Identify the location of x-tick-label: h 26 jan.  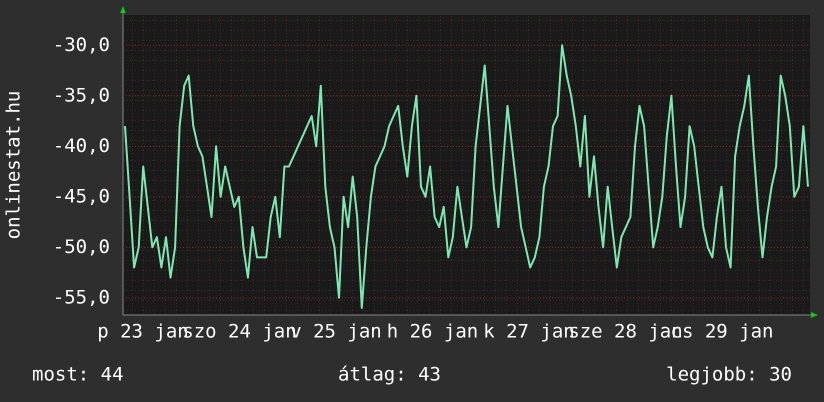
(433, 332).